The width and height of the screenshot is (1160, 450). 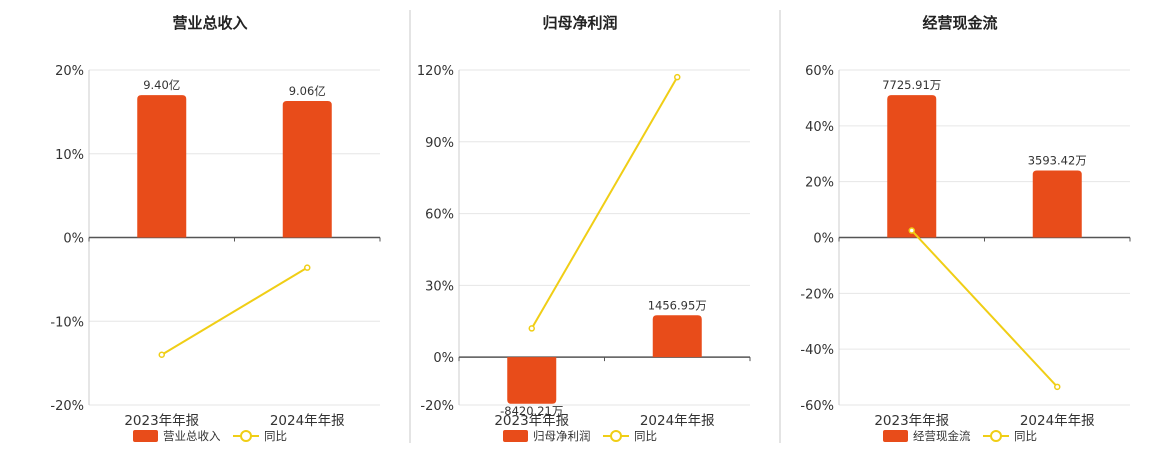 I want to click on labels-layer: 2023年年报 2024年年报 7725.91万 3593.42万, so click(x=984, y=253).